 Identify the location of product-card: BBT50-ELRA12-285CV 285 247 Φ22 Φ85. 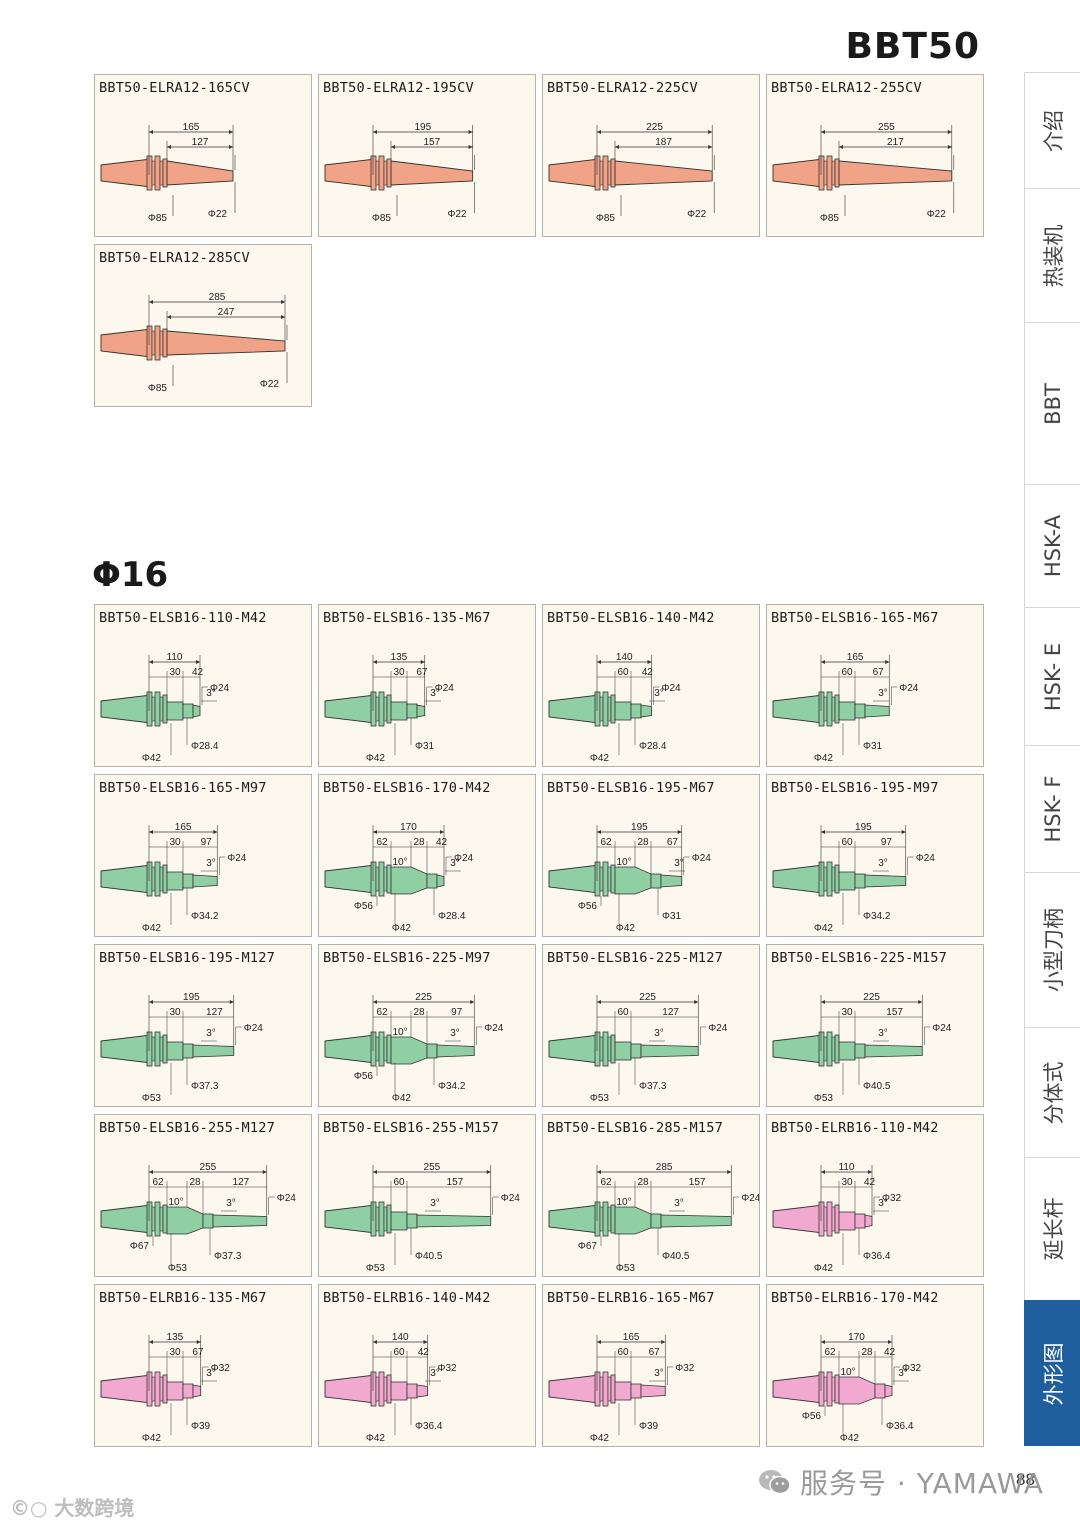
(203, 325).